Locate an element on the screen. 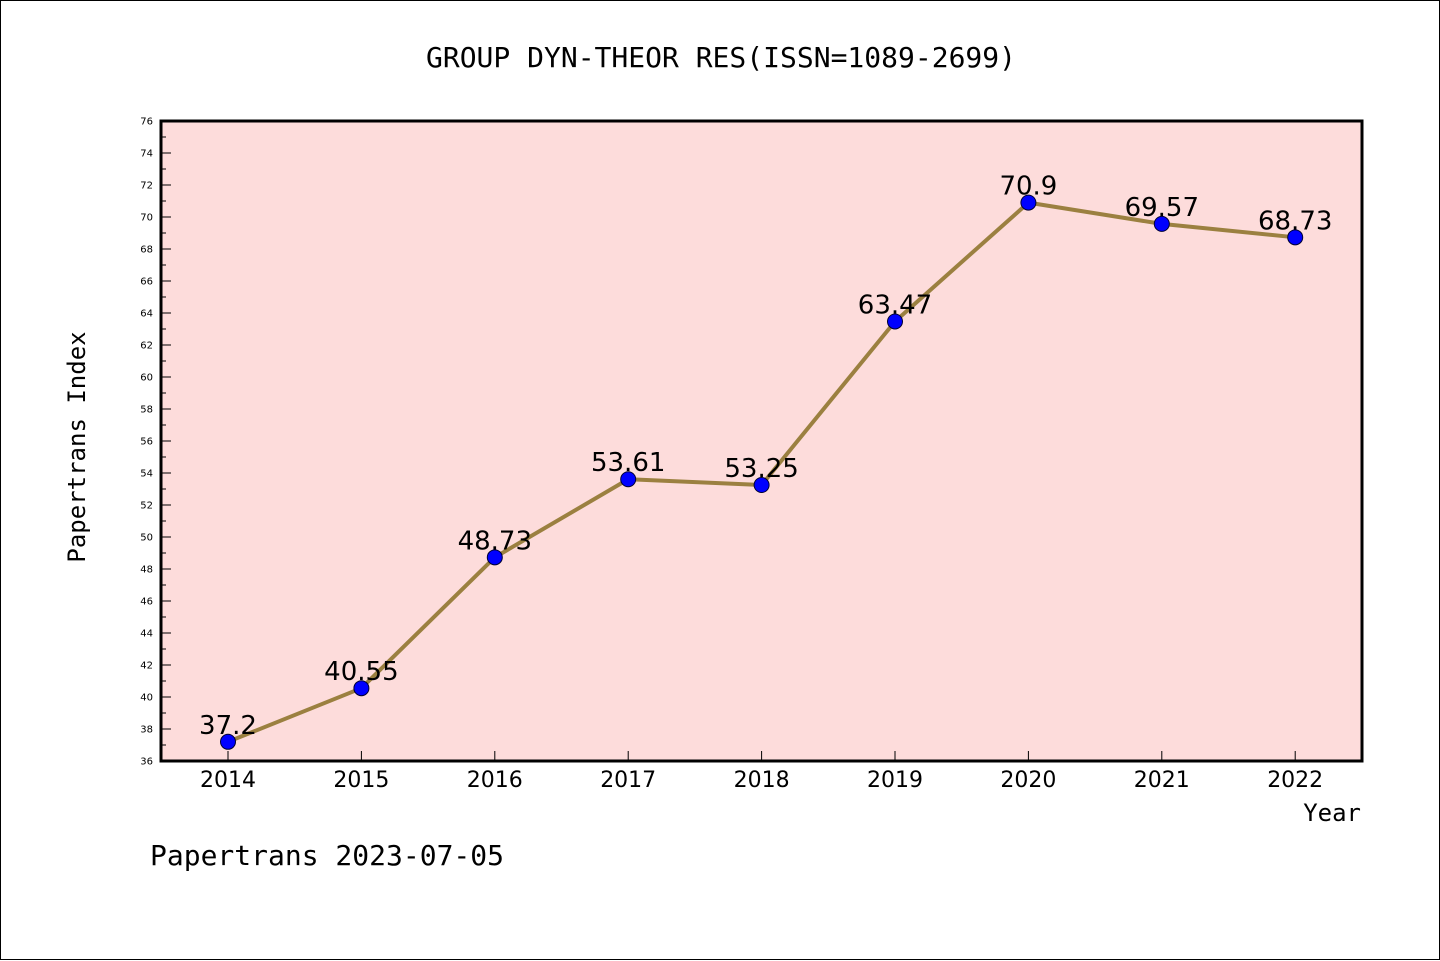  y-tick-label: 76 is located at coordinates (146, 122).